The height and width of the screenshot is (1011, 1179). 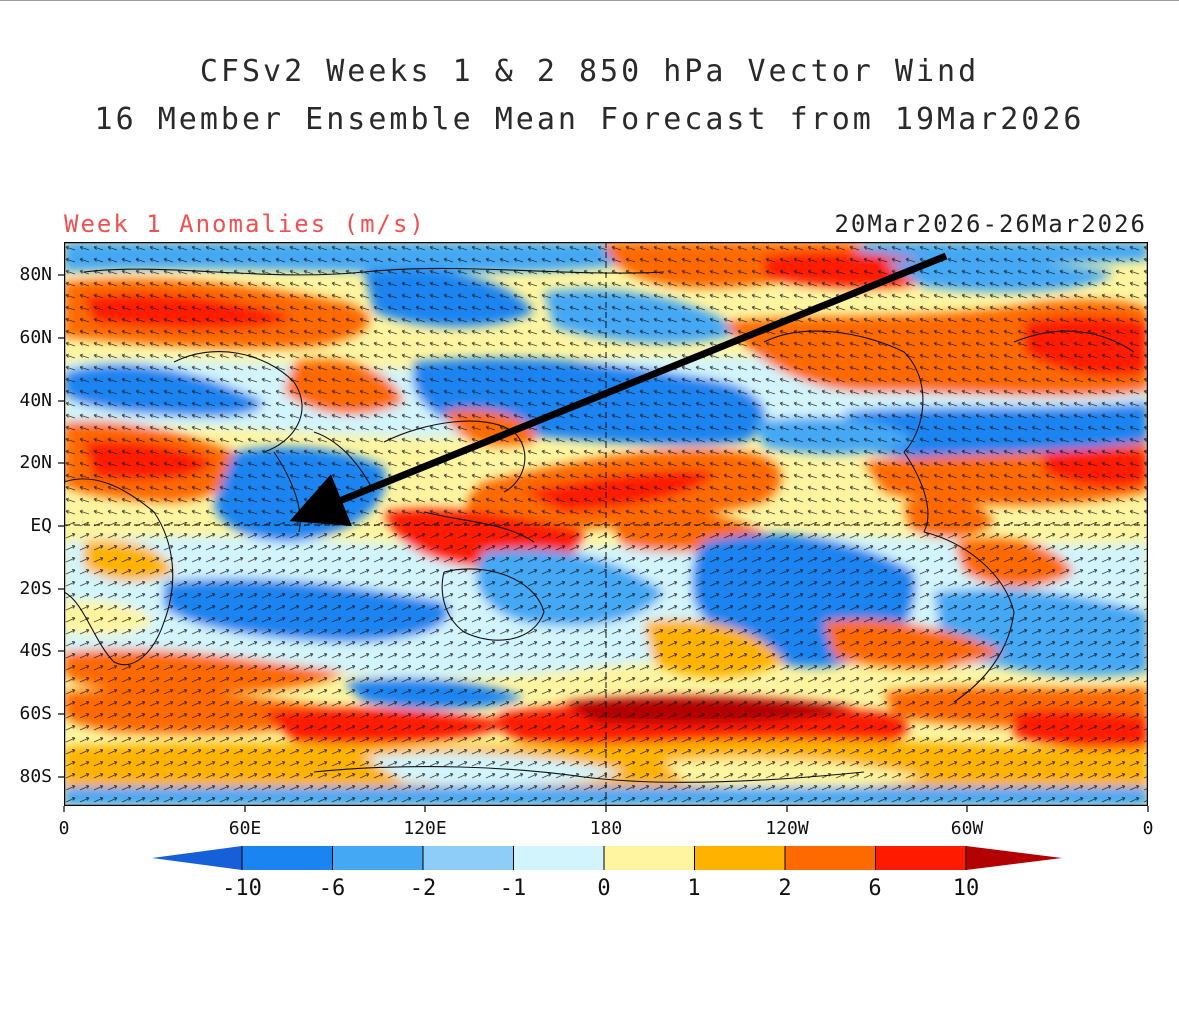 I want to click on lat-label-80s: 80S, so click(x=35, y=776).